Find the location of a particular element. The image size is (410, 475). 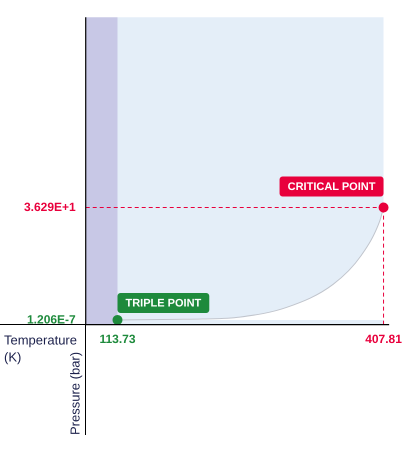

x-tick-label: 407.81 is located at coordinates (383, 339).